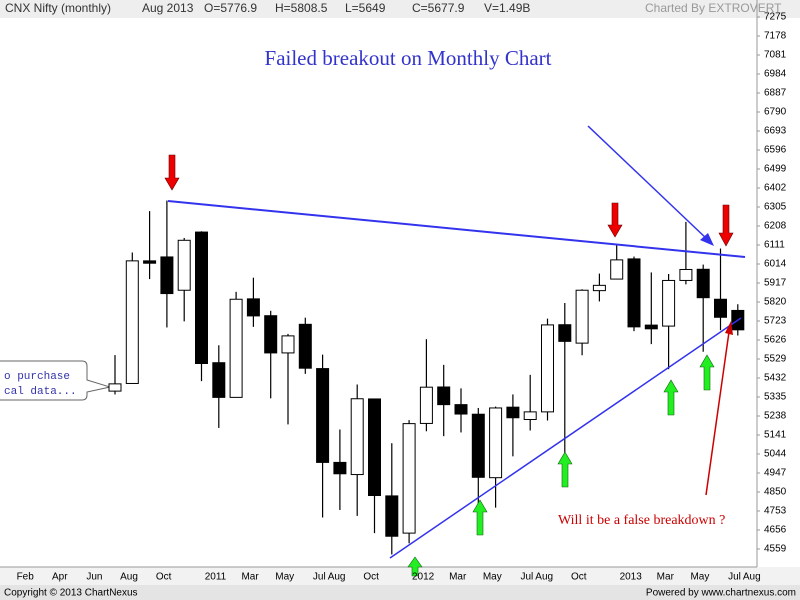 This screenshot has width=800, height=600. What do you see at coordinates (423, 577) in the screenshot?
I see `x-tick-label: 2012` at bounding box center [423, 577].